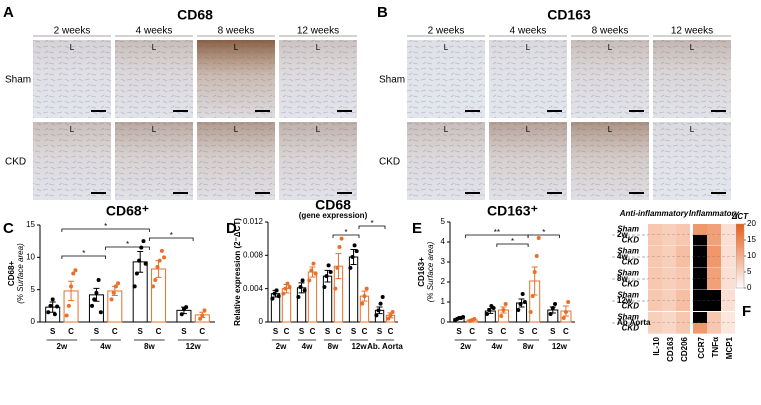 The width and height of the screenshot is (761, 405). I want to click on chart-subtitle: (gene expression), so click(333, 215).